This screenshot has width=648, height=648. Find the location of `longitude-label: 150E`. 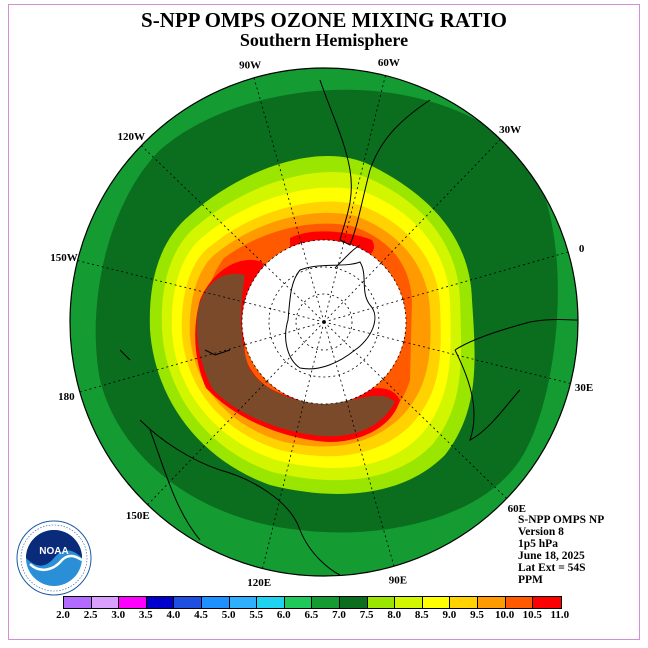

longitude-label: 150E is located at coordinates (138, 516).